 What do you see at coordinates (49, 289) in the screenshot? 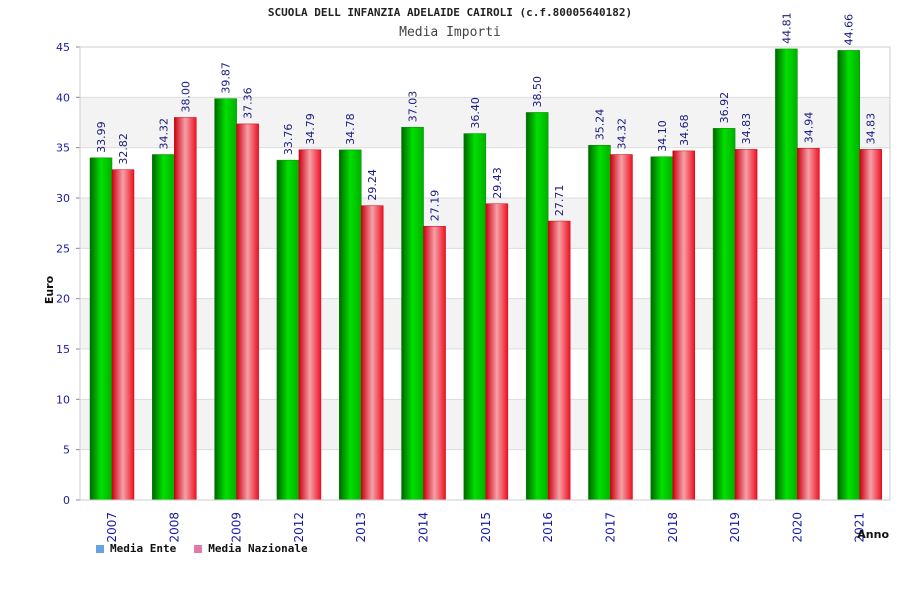
I see `y-axis-title: Euro` at bounding box center [49, 289].